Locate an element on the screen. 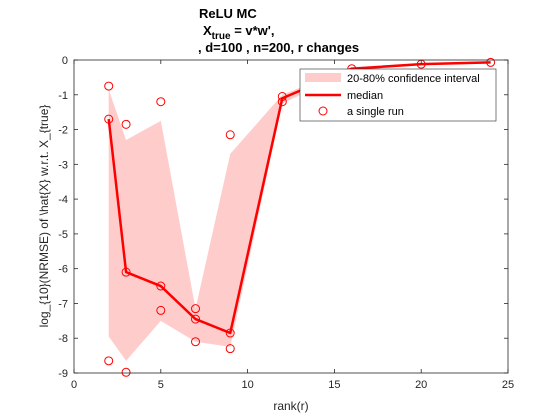 The height and width of the screenshot is (420, 560). y-tick-label: -2 is located at coordinates (63, 131).